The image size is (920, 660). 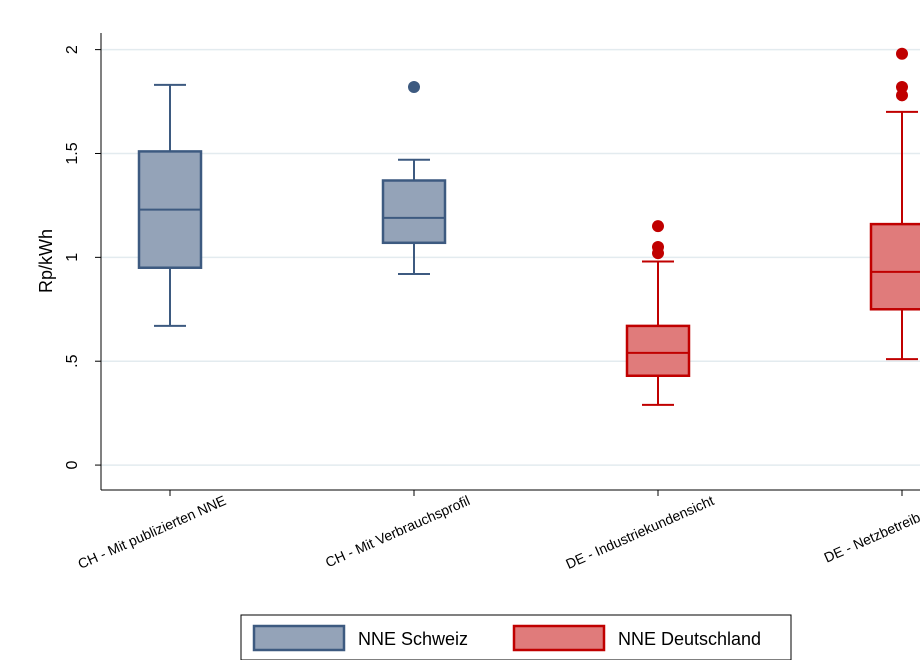 What do you see at coordinates (639, 532) in the screenshot?
I see `x-tick-label: DE - Industriekundensicht` at bounding box center [639, 532].